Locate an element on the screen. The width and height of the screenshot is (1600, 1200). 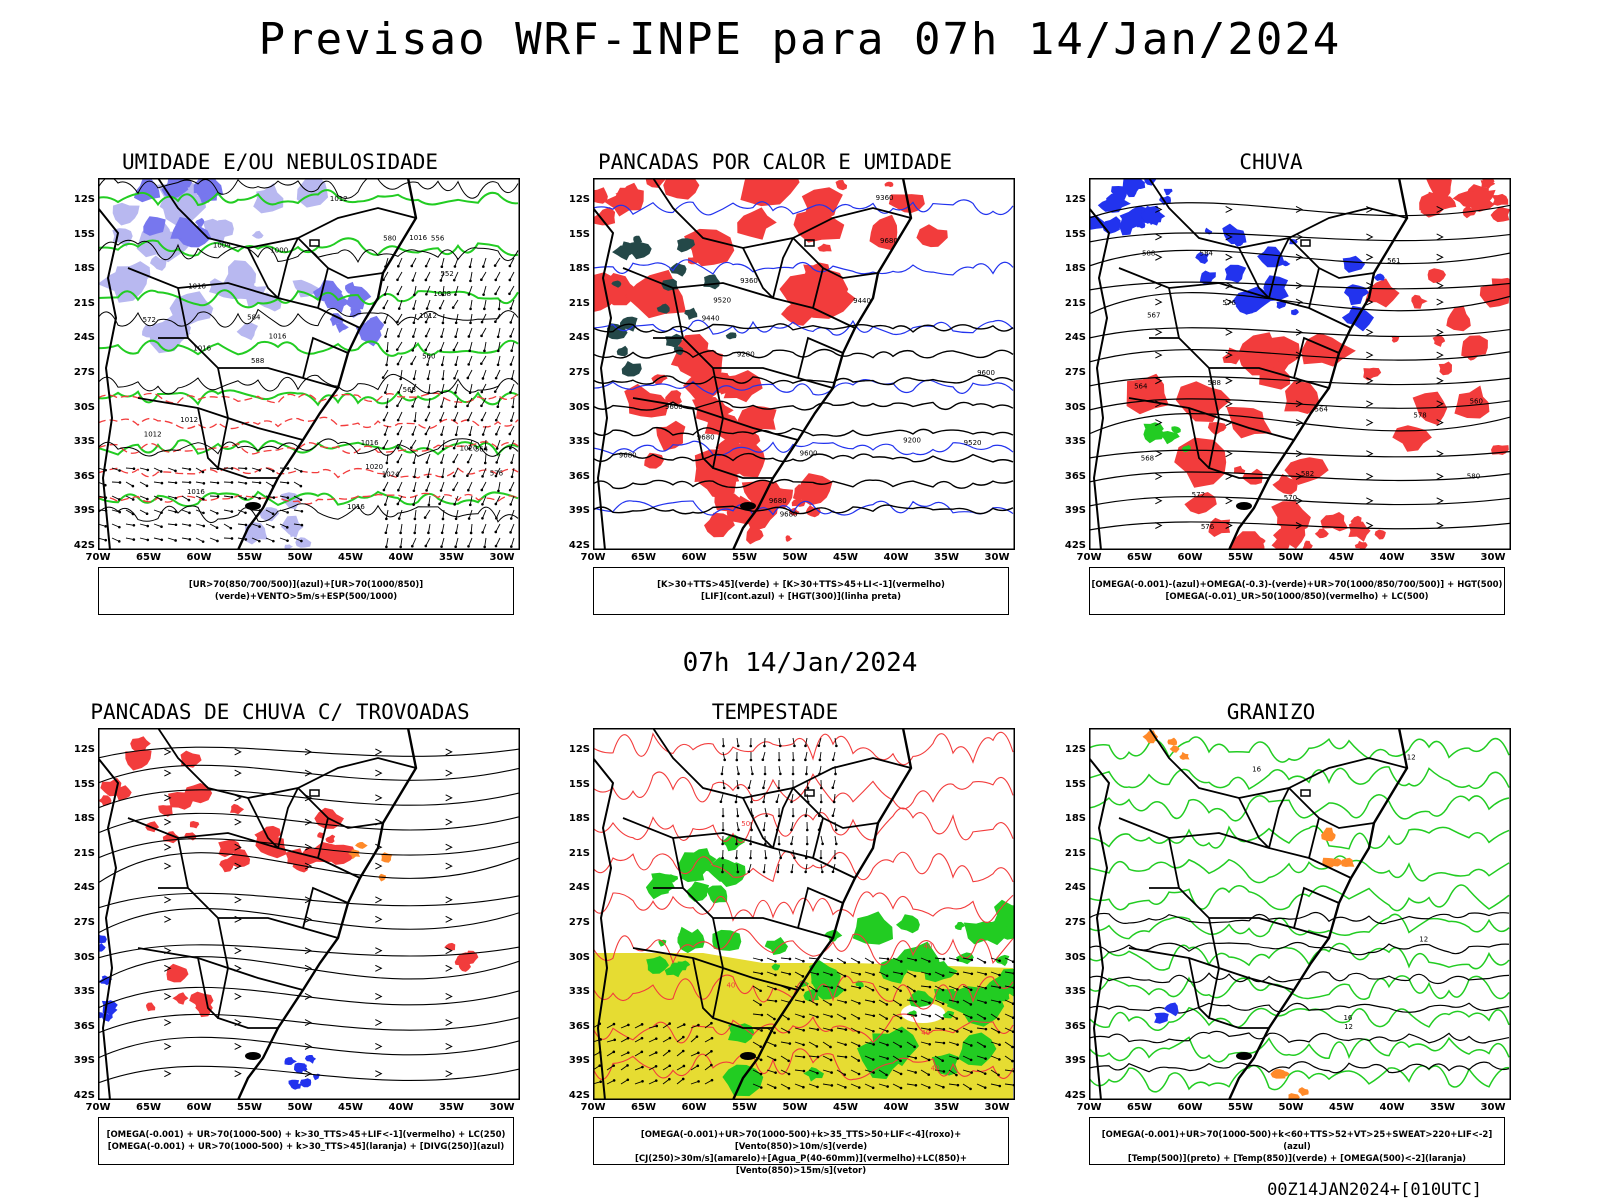
divergence-fill is located at coordinates (310, 1059).